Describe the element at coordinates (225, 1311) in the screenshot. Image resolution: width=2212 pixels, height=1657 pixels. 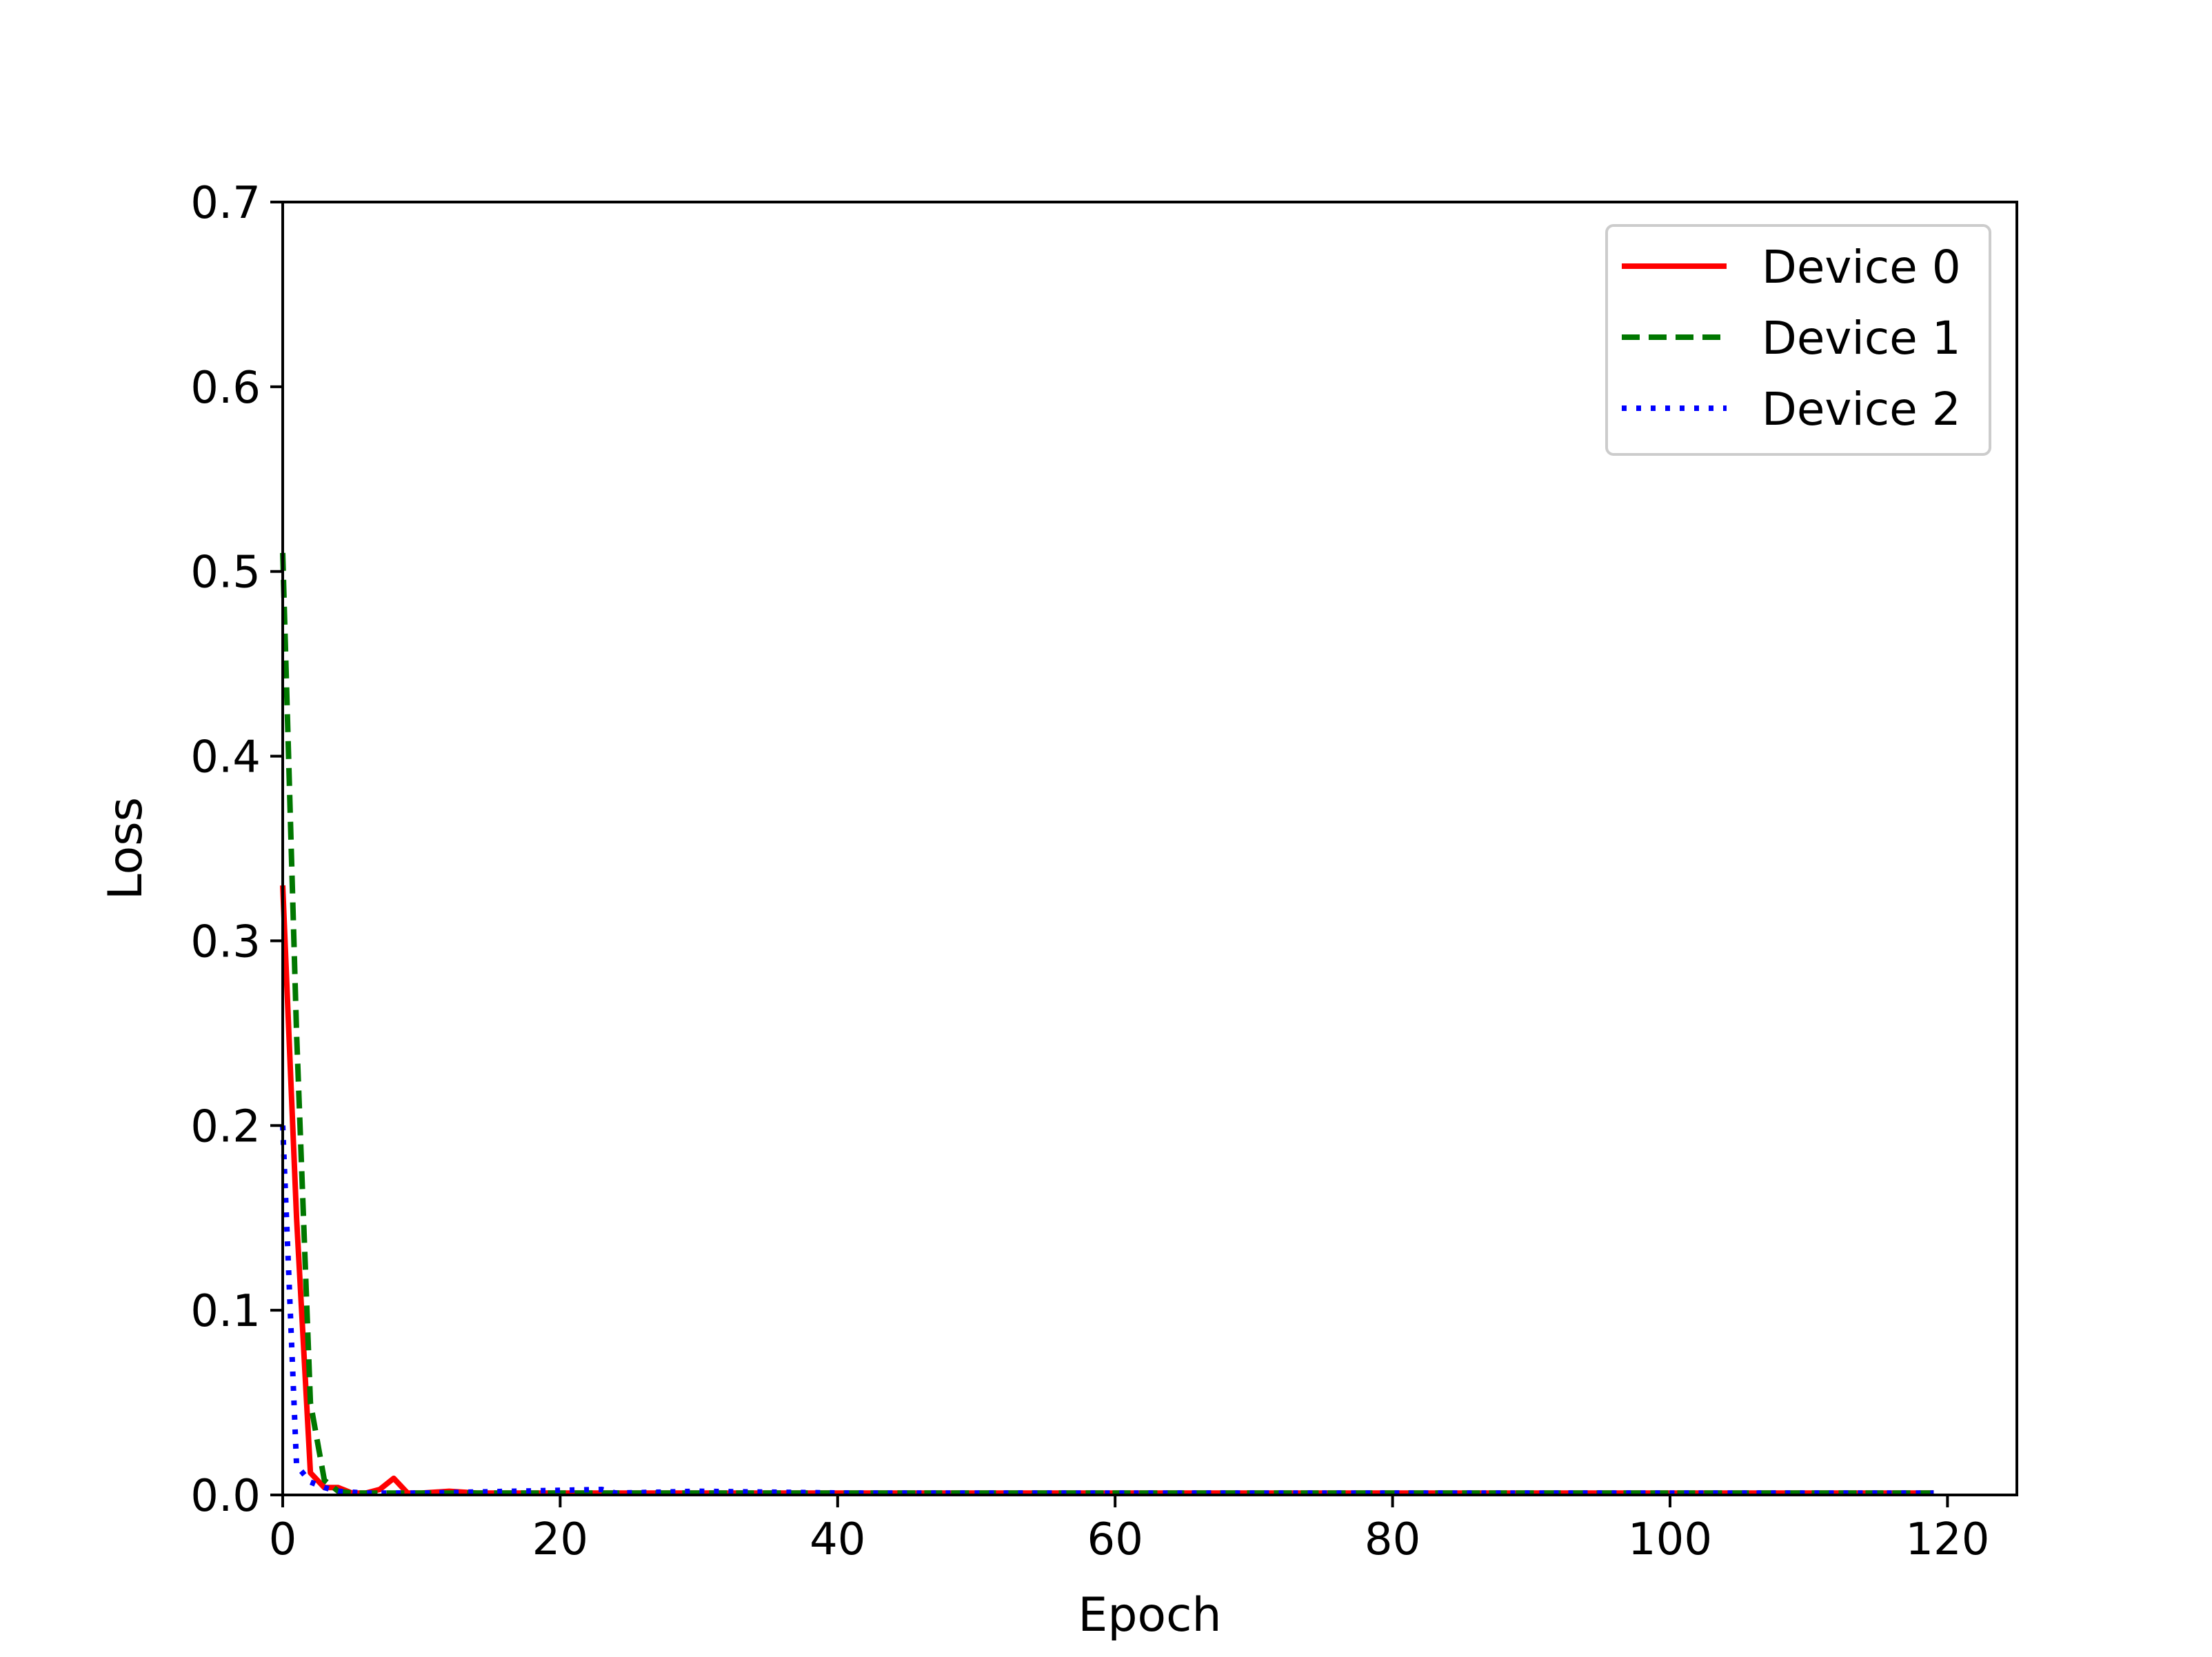
I see `y-tick-label: 0.1` at that location.